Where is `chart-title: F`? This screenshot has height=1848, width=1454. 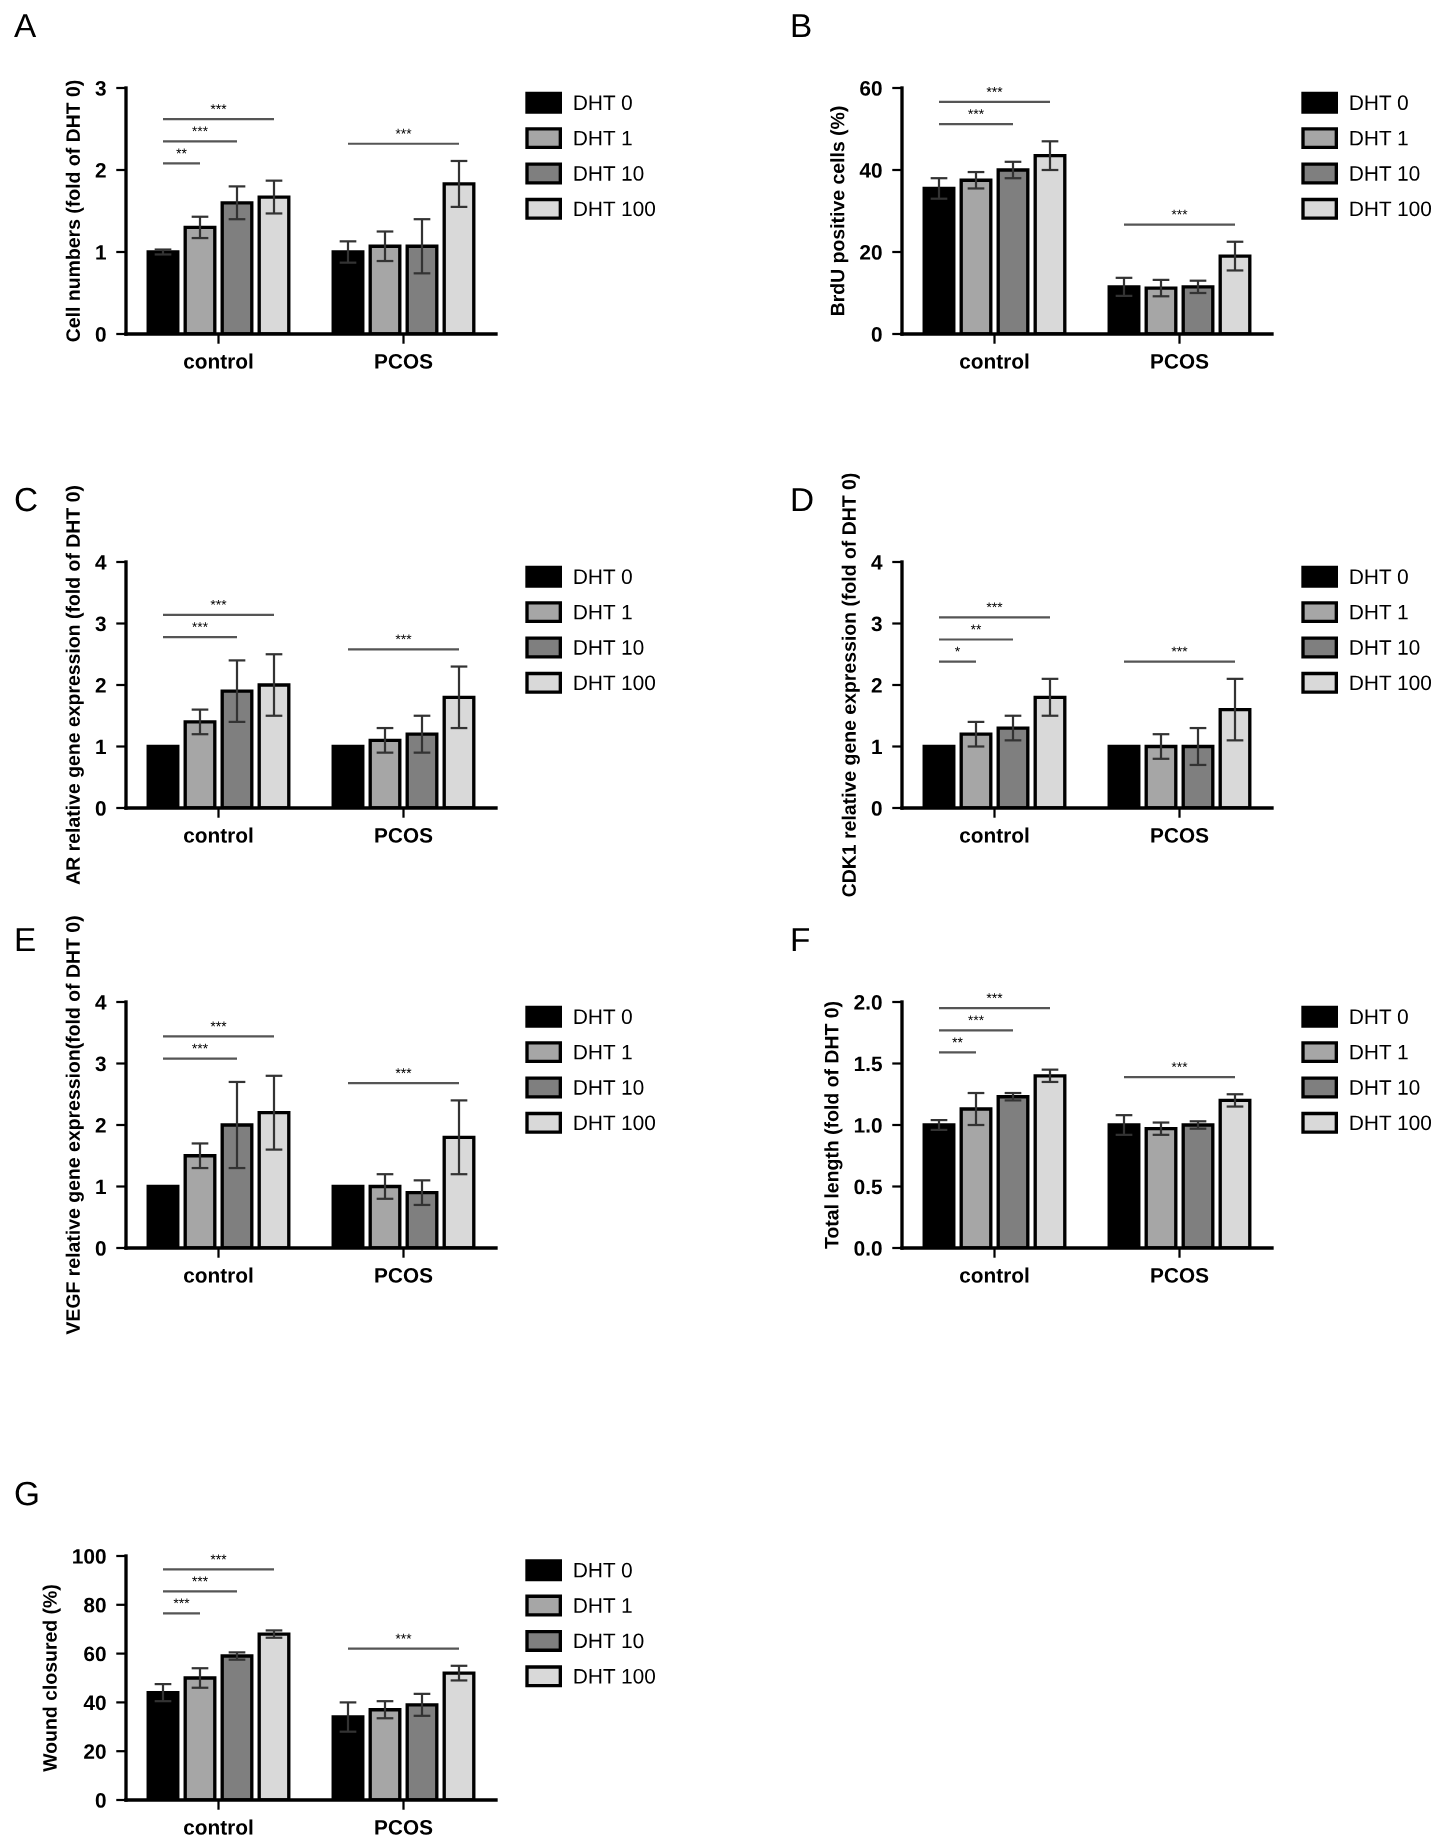
chart-title: F is located at coordinates (801, 940).